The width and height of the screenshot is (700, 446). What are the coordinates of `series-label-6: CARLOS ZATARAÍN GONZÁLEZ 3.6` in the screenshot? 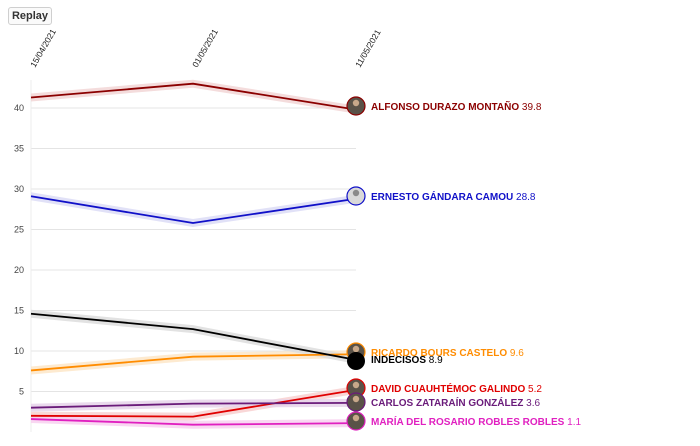 It's located at (456, 402).